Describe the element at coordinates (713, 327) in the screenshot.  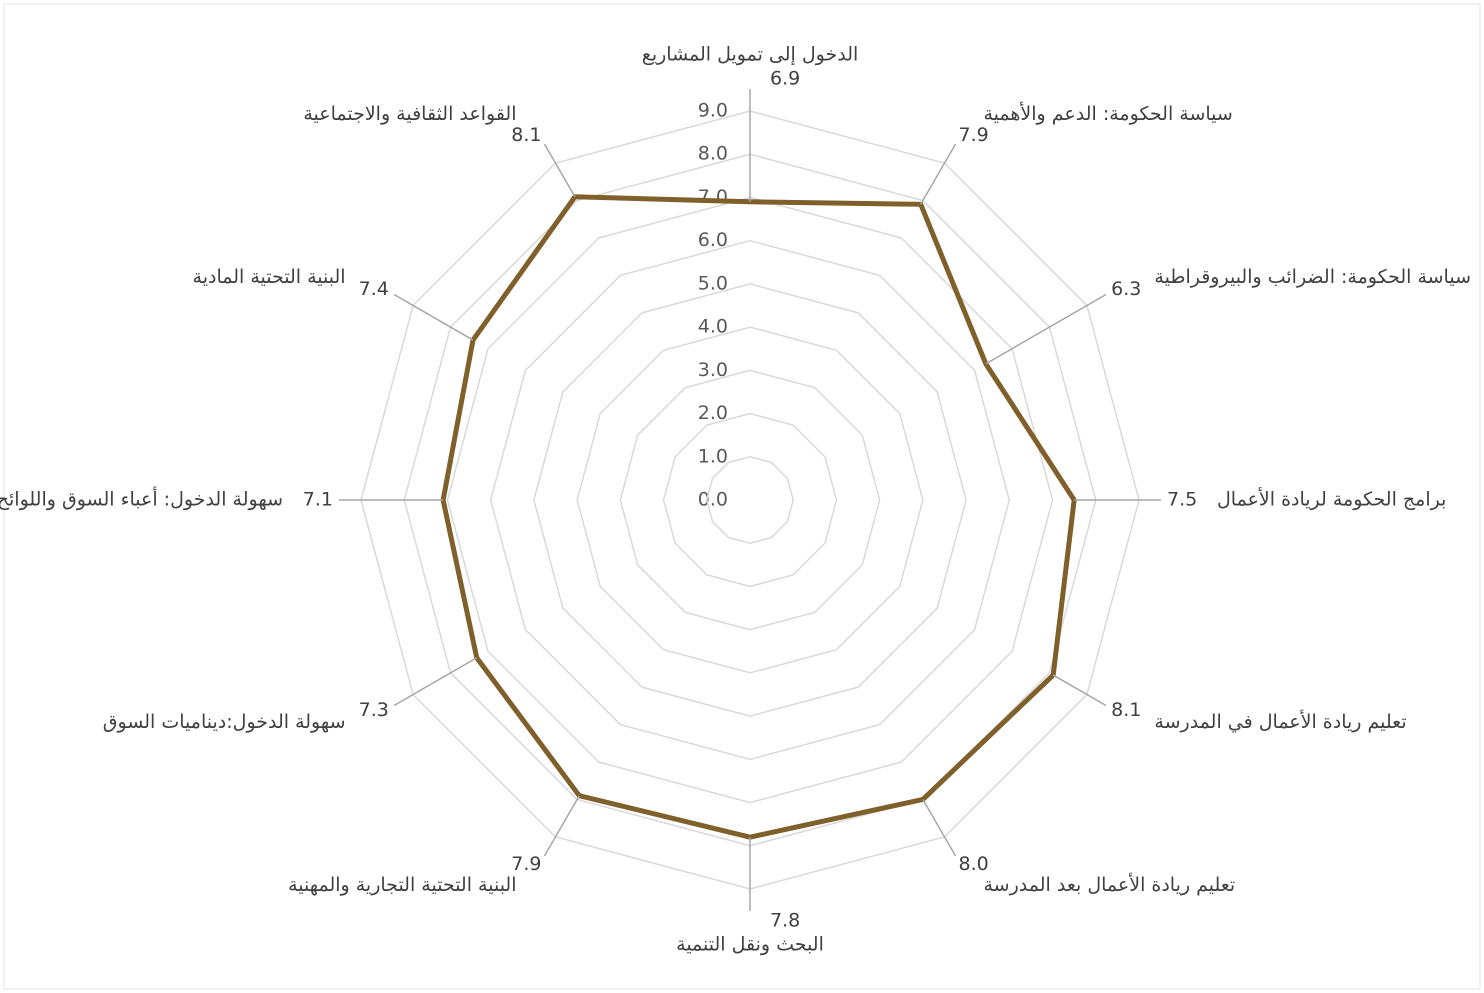
I see `r-tick-label: 4.0` at that location.